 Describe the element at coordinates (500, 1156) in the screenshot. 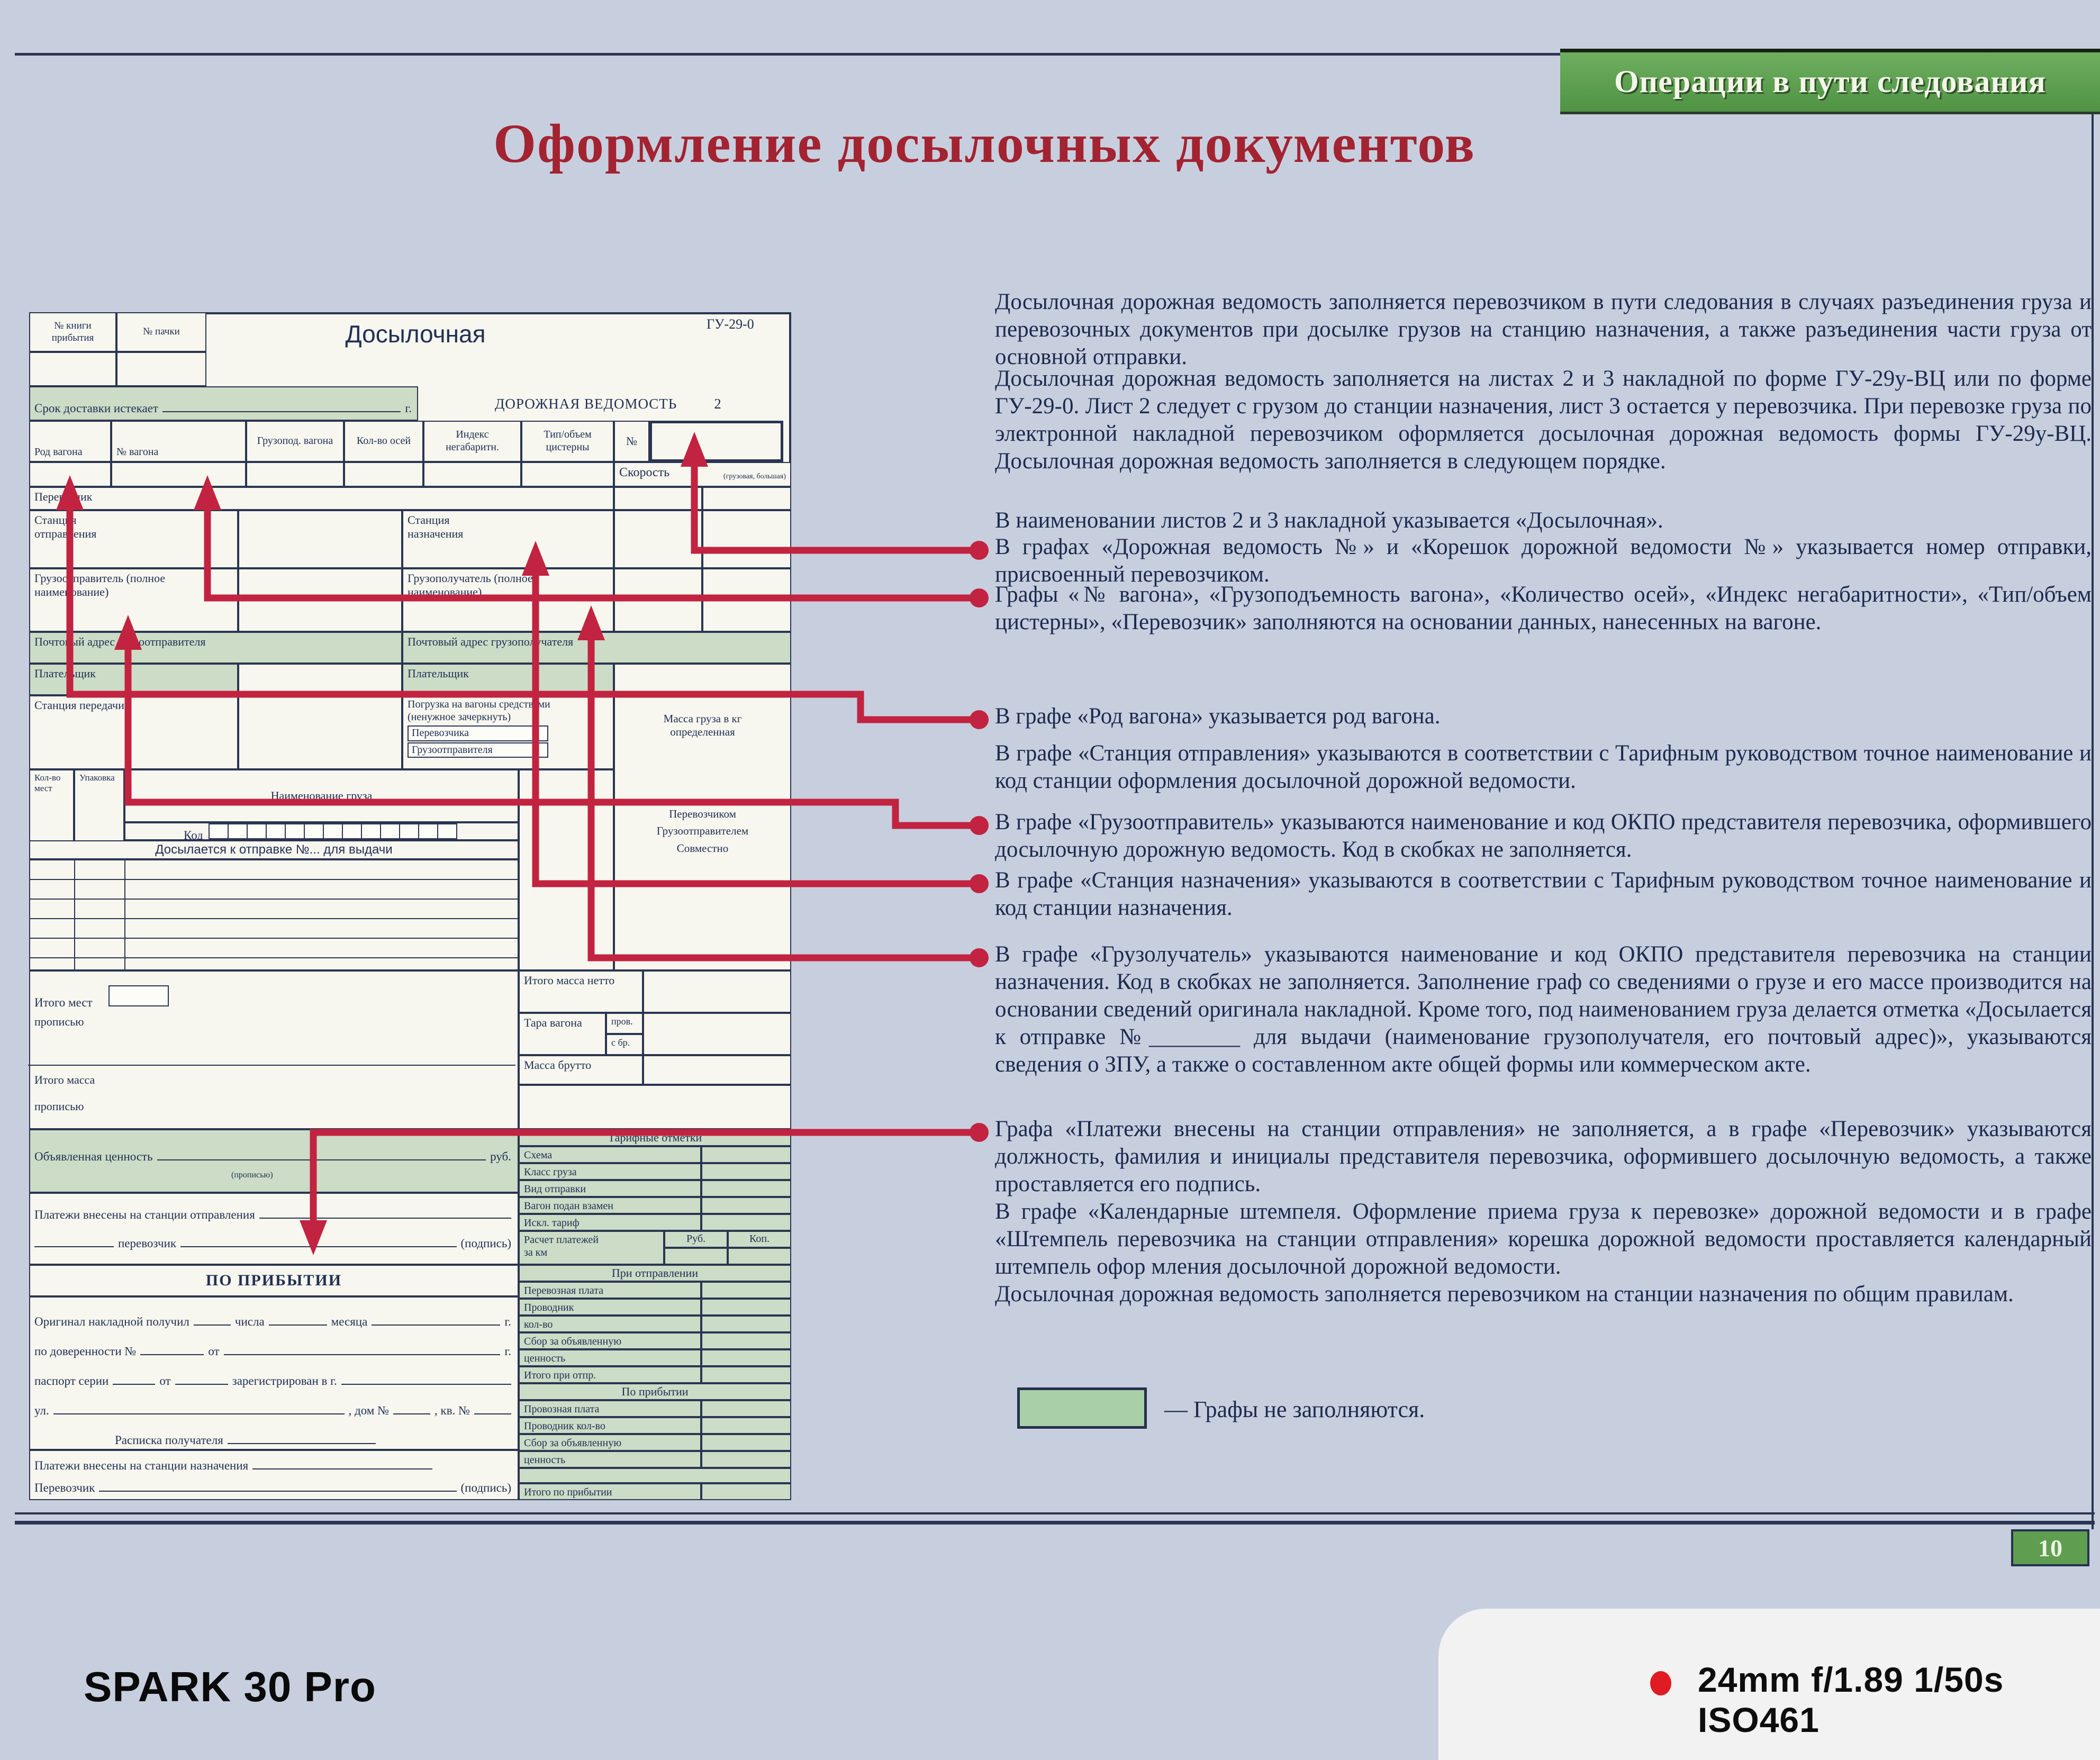

I see `form-rub-label: руб.` at that location.